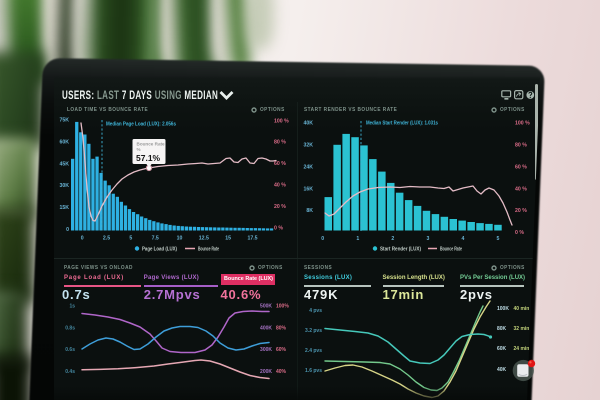  I want to click on svg-text: 45K, so click(64, 164).